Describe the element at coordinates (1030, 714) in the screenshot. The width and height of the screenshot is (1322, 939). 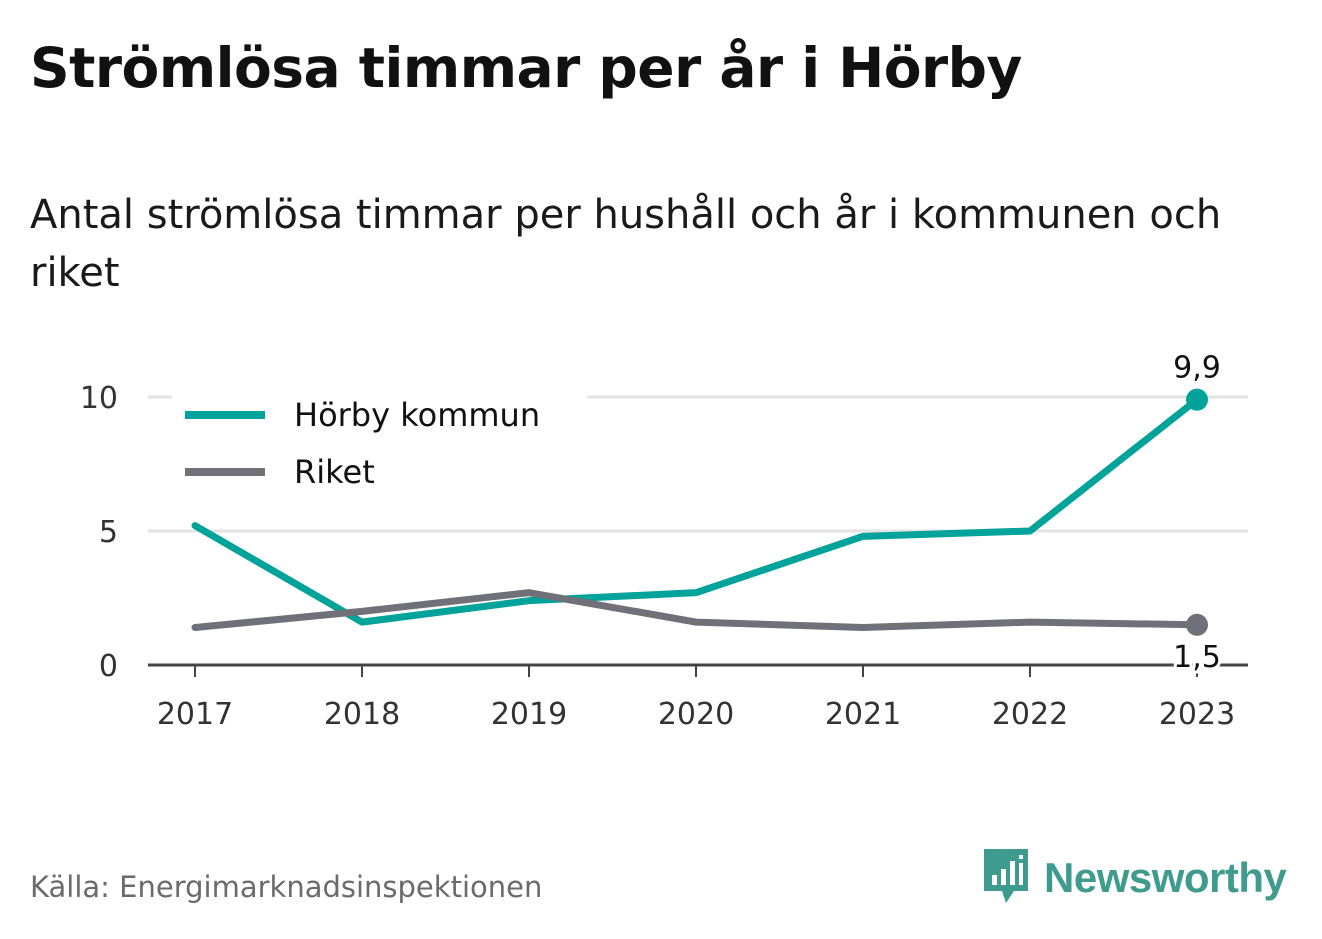
I see `x-tick-label: 2022` at that location.